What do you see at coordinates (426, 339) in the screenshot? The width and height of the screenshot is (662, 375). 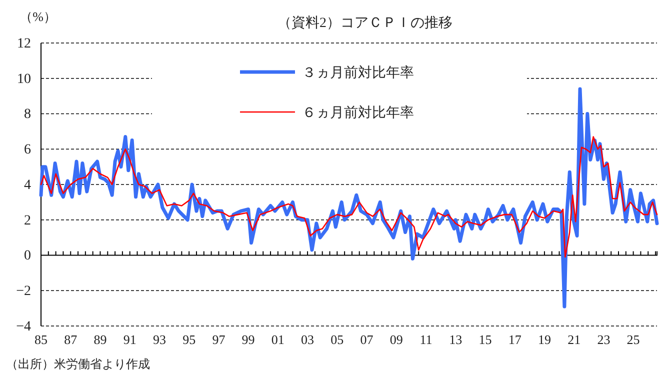 I see `x-tick-label: 11` at bounding box center [426, 339].